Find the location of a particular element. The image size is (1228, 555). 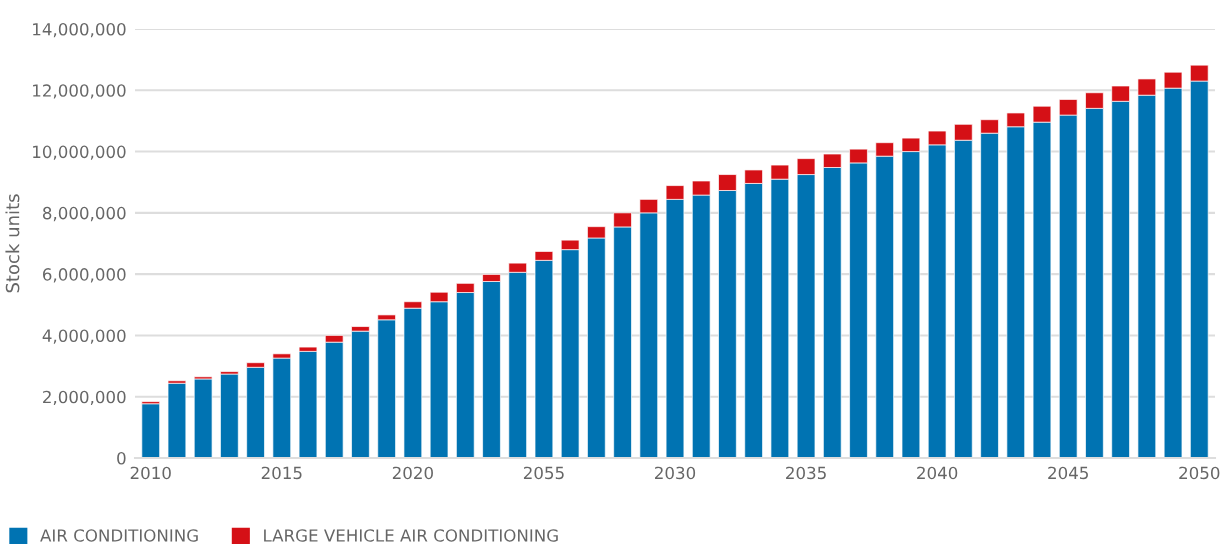

x-tick-label: 2045 is located at coordinates (1068, 473).